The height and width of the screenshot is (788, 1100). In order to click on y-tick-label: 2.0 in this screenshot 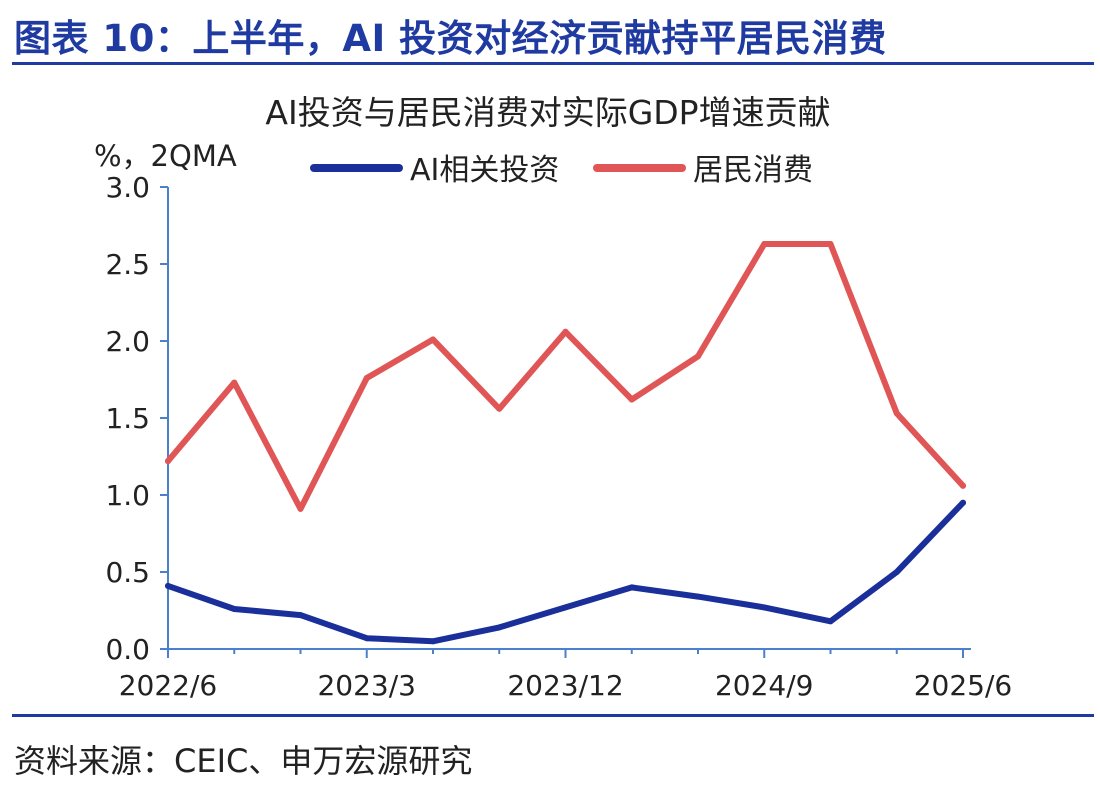, I will do `click(127, 341)`.